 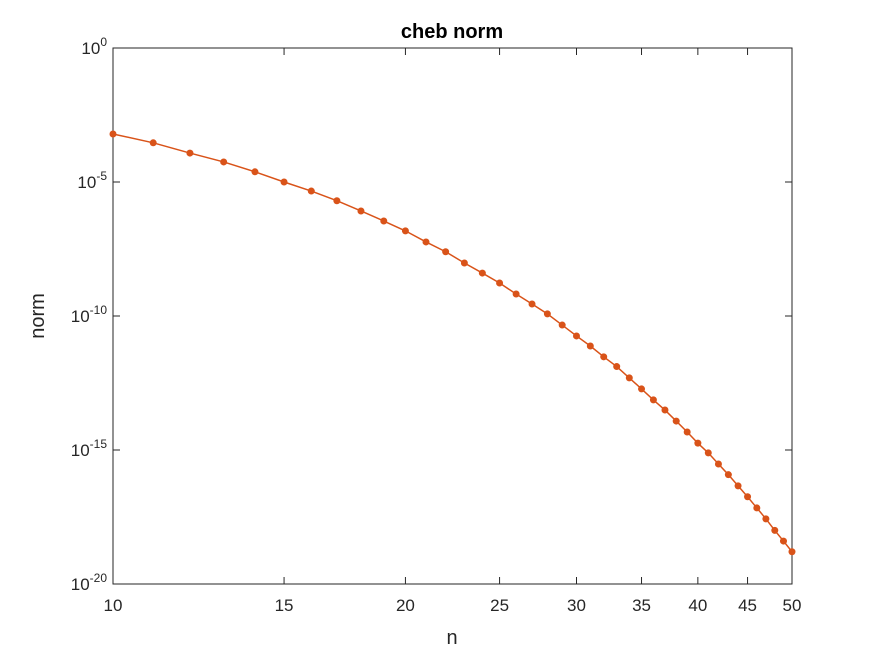 What do you see at coordinates (747, 605) in the screenshot?
I see `x-tick-label: 45` at bounding box center [747, 605].